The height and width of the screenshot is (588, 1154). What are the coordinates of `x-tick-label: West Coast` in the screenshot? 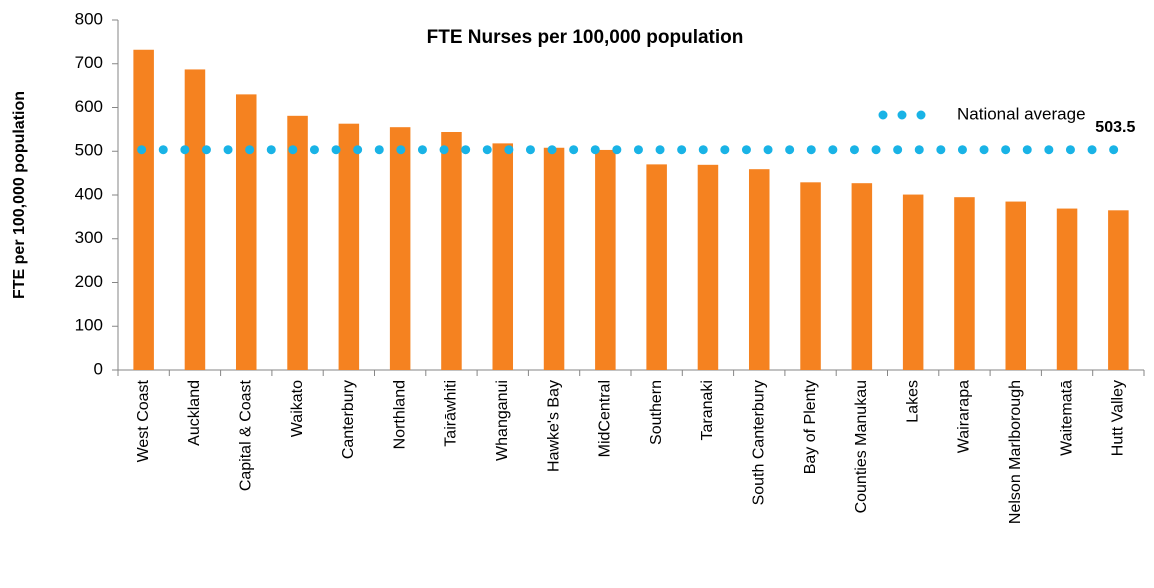 It's located at (143, 420).